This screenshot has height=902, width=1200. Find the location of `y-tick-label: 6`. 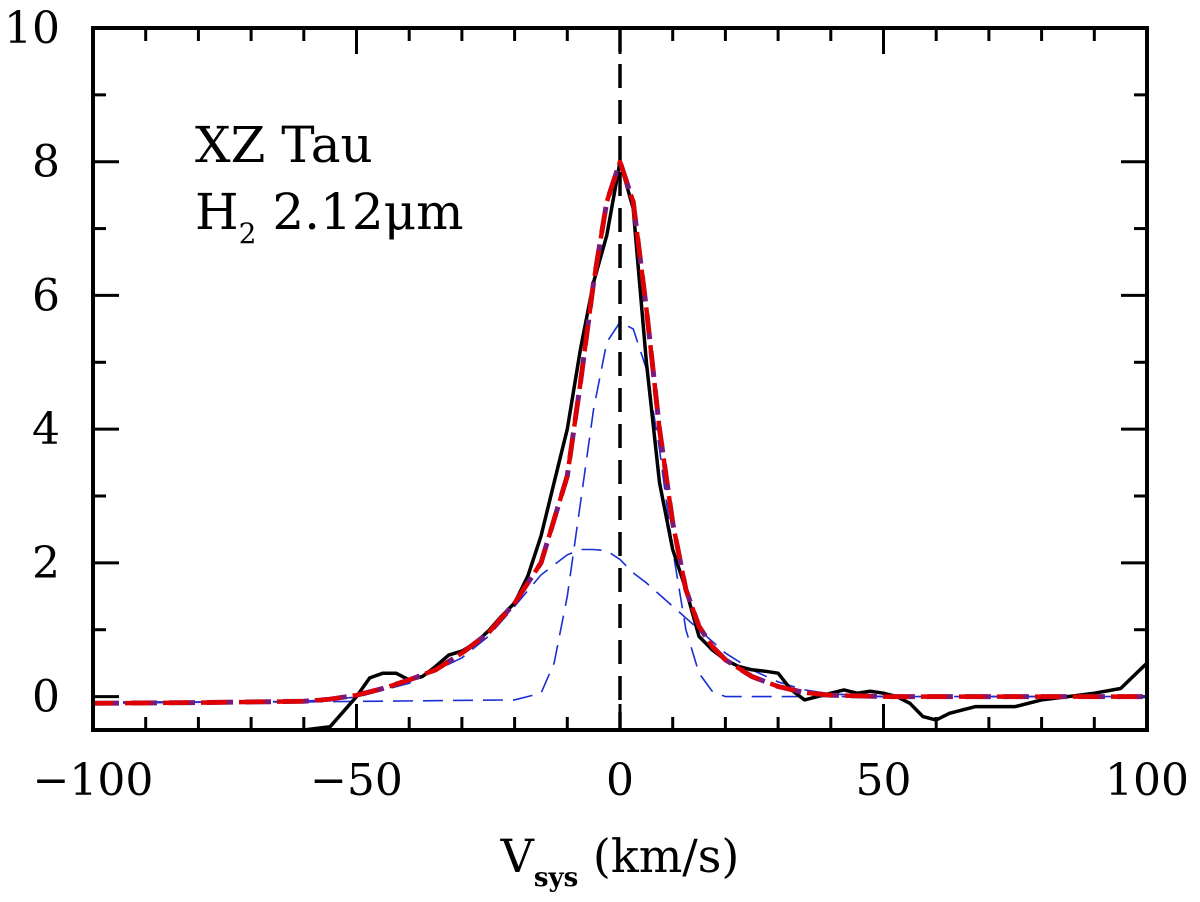

y-tick-label: 6 is located at coordinates (46, 295).